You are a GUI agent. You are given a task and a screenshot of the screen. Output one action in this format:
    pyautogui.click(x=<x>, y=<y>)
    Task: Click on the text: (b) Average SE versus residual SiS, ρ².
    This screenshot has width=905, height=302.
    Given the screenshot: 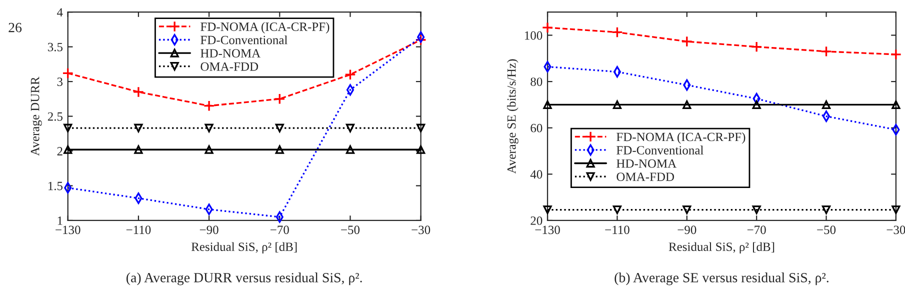 What is the action you would take?
    pyautogui.click(x=721, y=279)
    